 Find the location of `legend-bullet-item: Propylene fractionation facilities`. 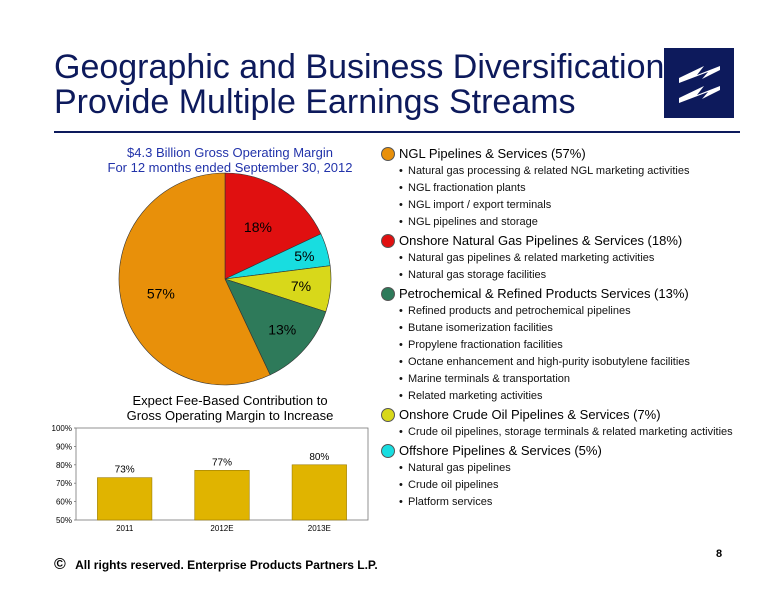

legend-bullet-item: Propylene fractionation facilities is located at coordinates (561, 345).